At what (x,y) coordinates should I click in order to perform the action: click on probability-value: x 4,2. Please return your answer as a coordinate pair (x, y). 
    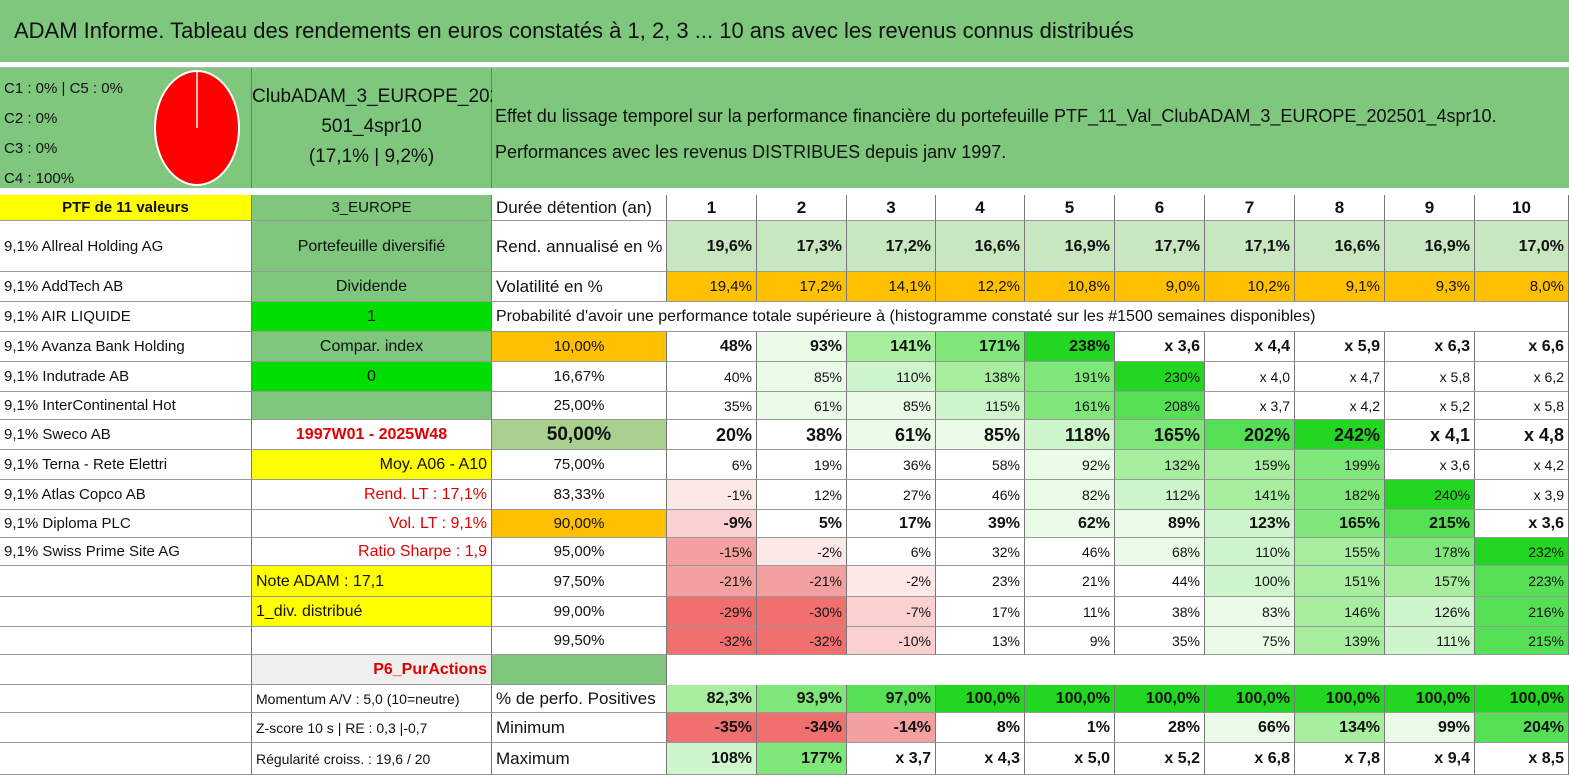
    Looking at the image, I should click on (1340, 406).